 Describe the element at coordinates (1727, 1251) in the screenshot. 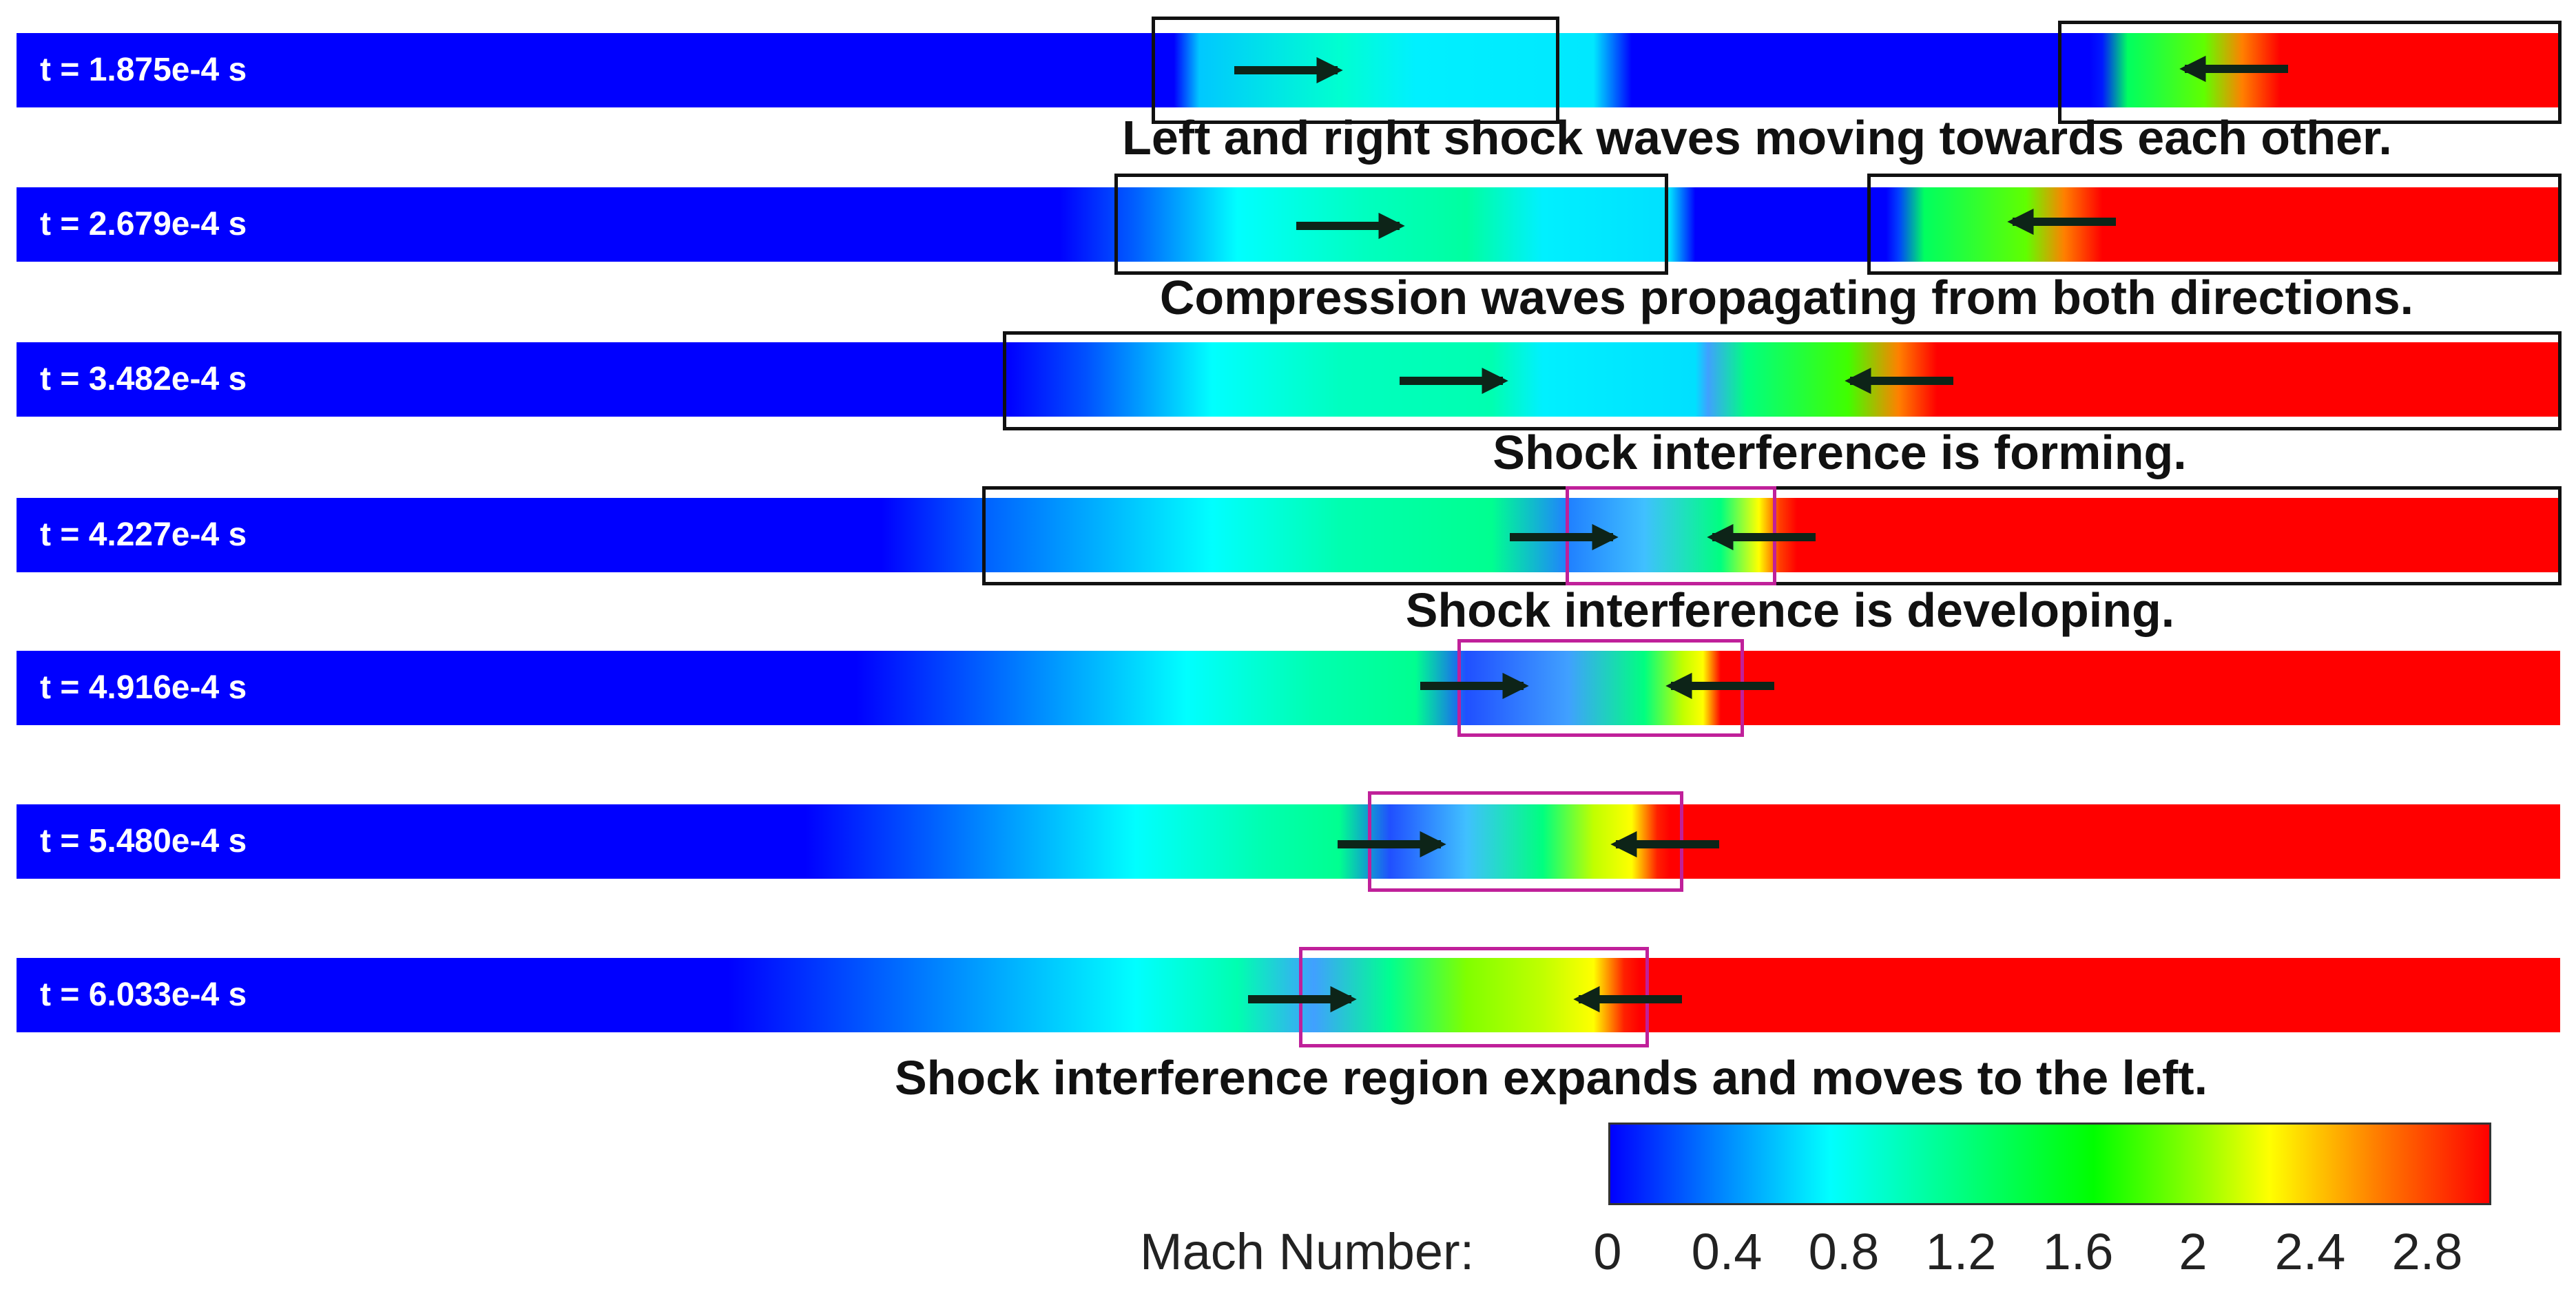

I see `colorbar-tick: 0.4` at that location.